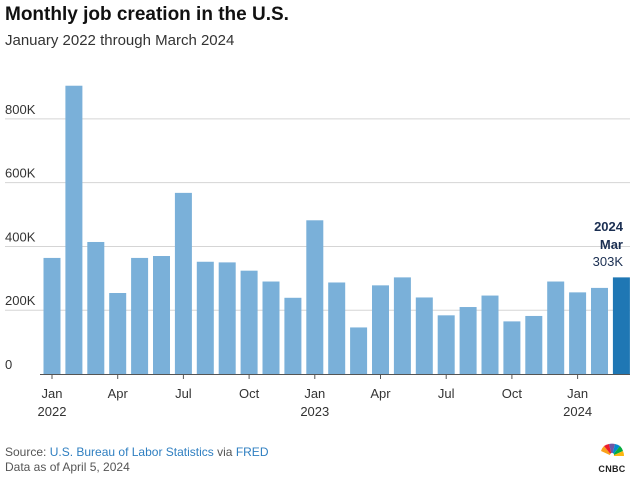  I want to click on source-prefix: Source:, so click(27, 452).